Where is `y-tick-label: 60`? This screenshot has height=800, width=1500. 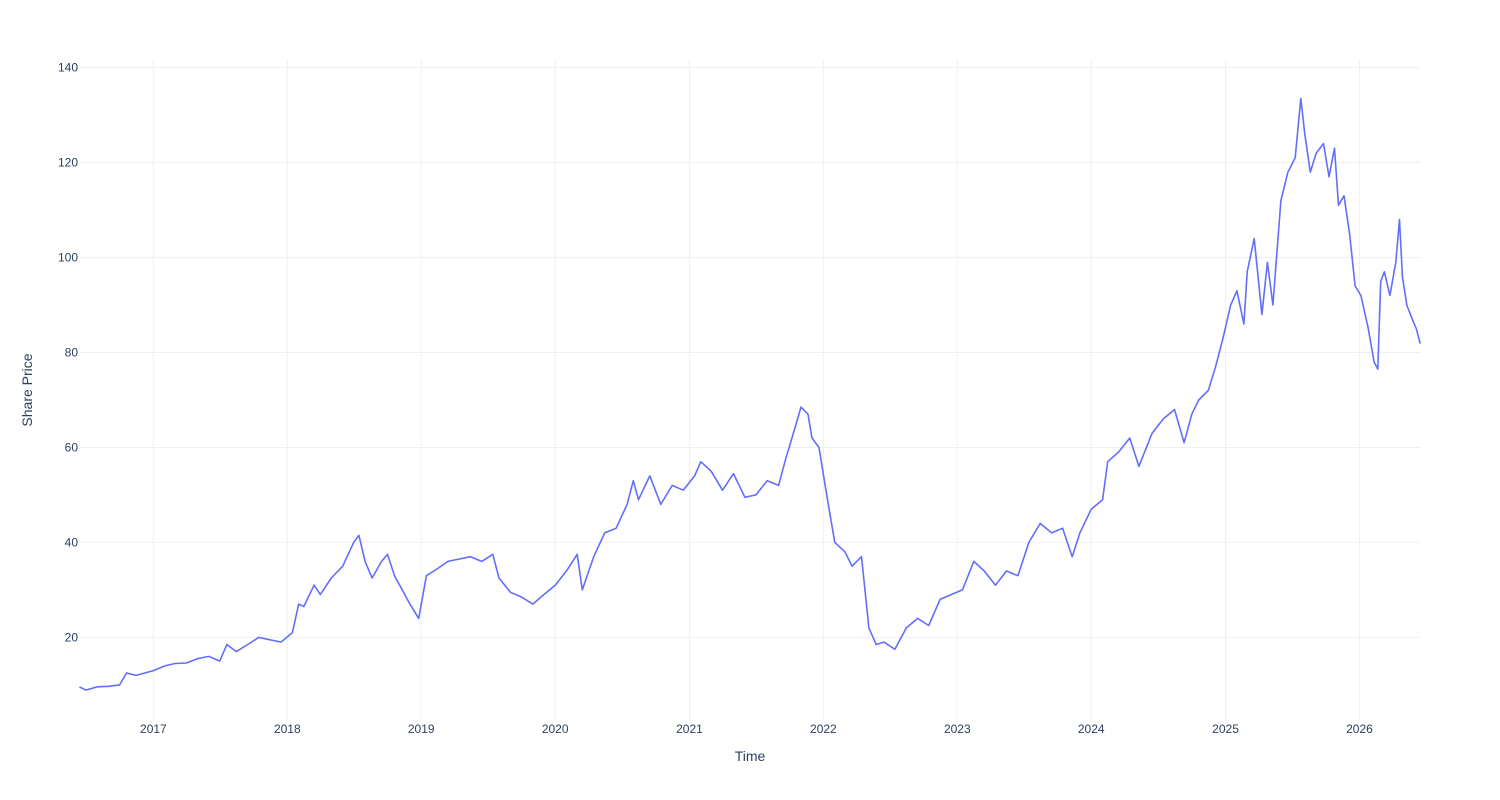 y-tick-label: 60 is located at coordinates (72, 447).